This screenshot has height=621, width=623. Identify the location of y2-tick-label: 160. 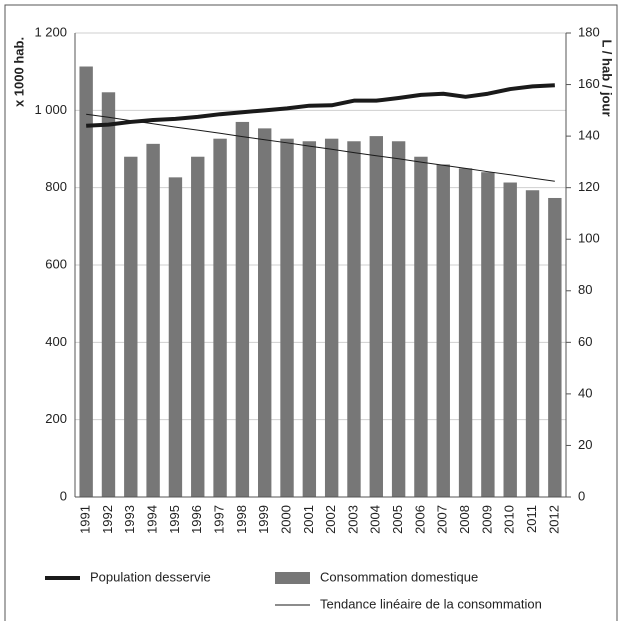
(589, 83).